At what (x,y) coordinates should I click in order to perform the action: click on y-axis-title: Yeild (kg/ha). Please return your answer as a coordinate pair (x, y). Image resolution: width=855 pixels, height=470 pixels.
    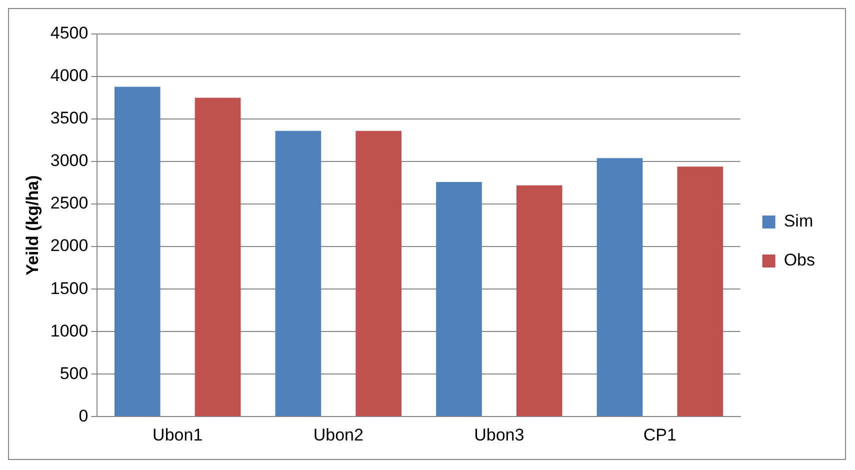
    Looking at the image, I should click on (32, 225).